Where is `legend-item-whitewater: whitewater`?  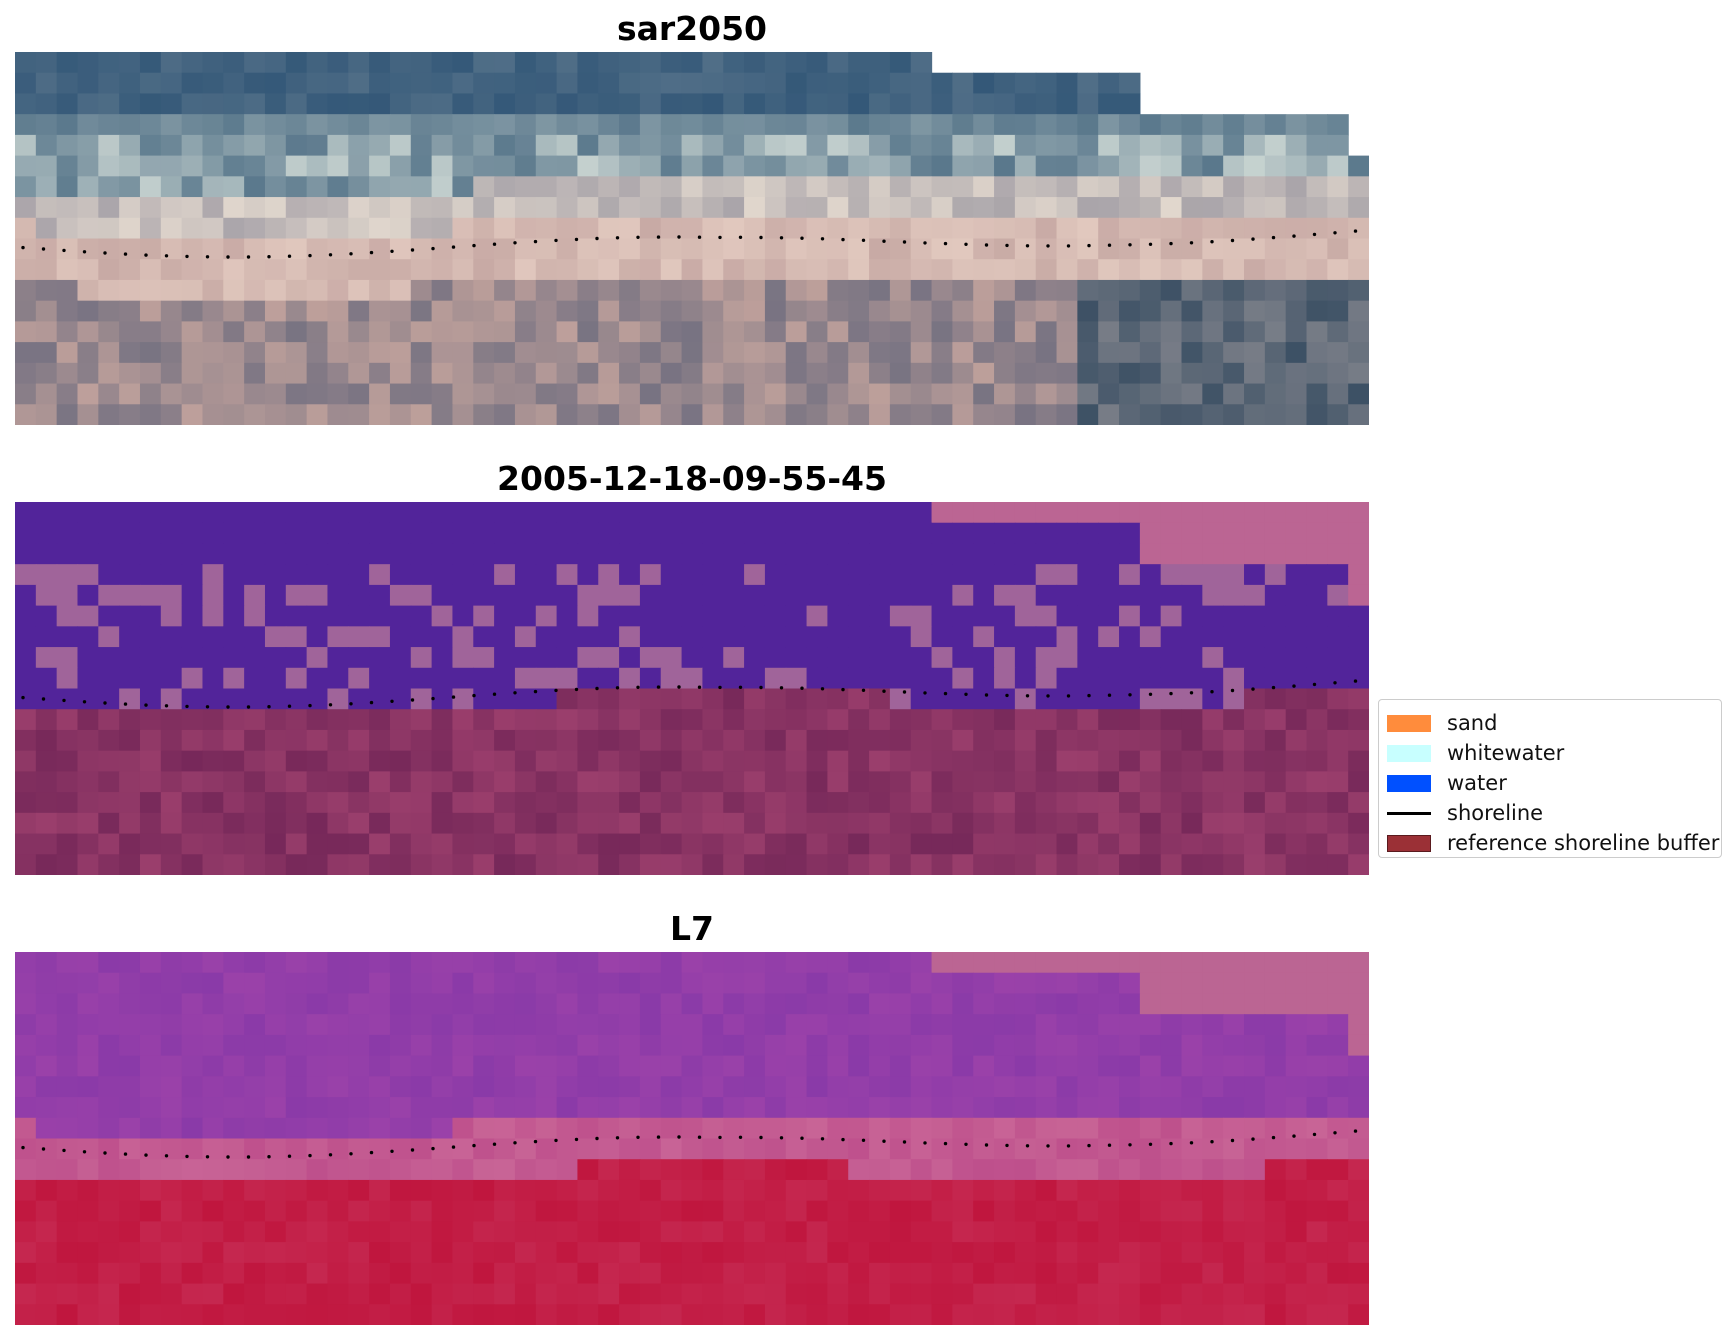
legend-item-whitewater: whitewater is located at coordinates (1550, 753).